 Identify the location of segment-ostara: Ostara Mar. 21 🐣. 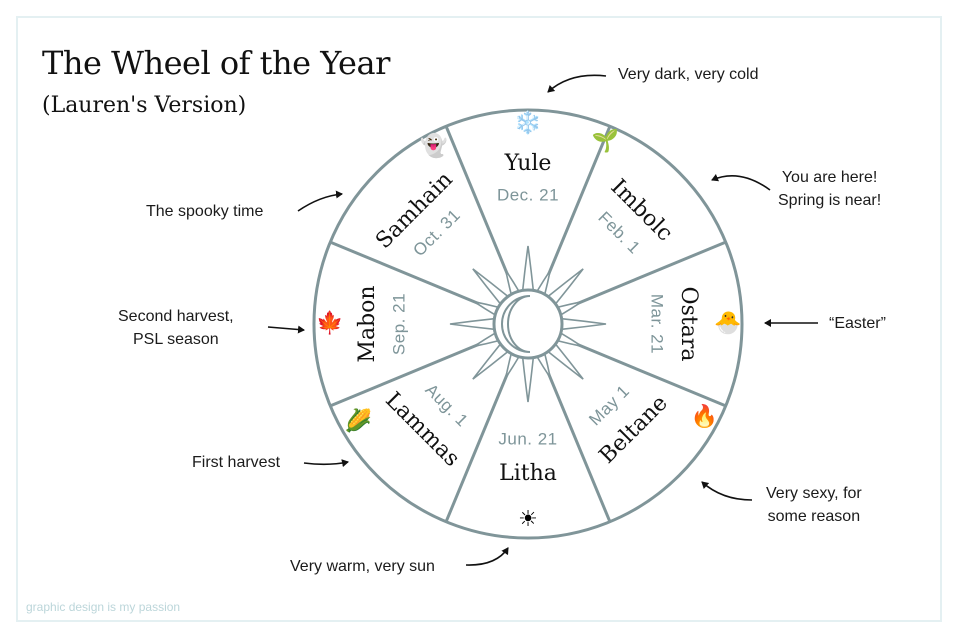
(695, 324).